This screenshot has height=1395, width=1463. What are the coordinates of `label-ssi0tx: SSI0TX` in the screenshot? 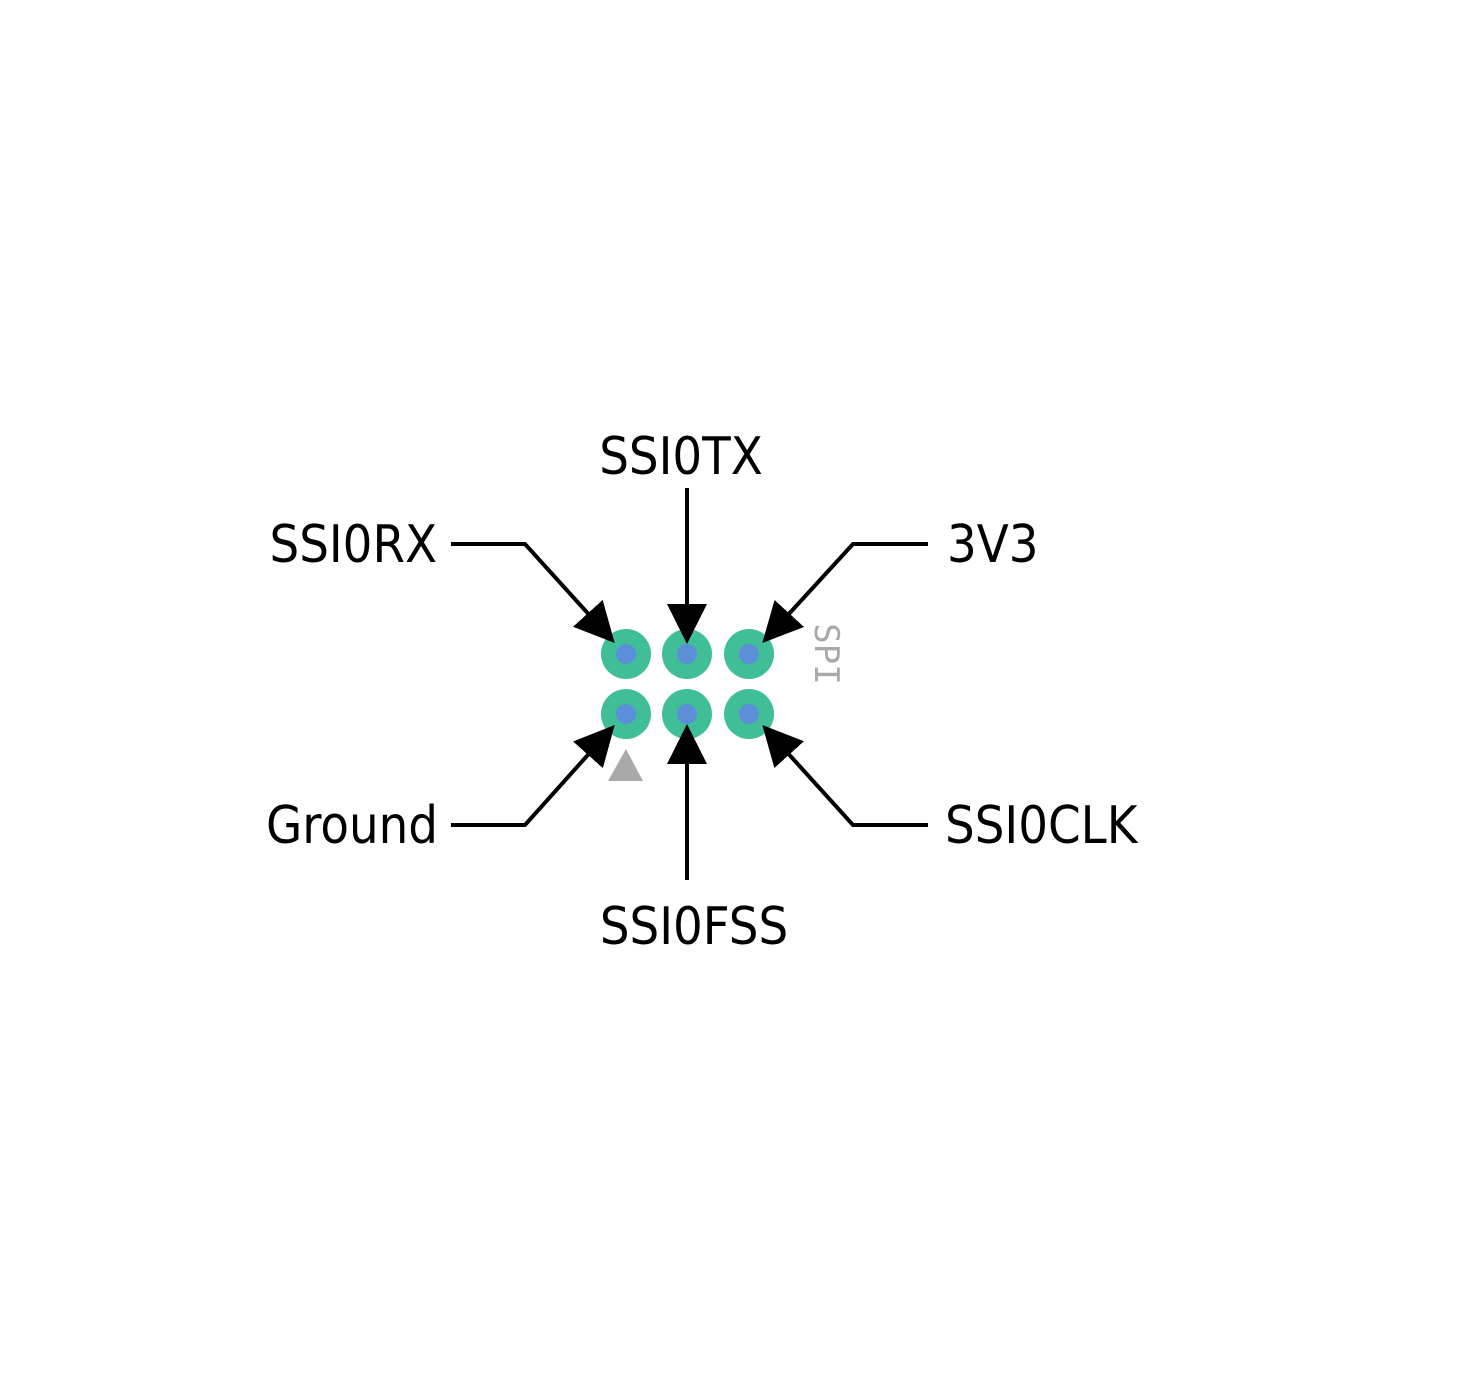 It's located at (681, 457).